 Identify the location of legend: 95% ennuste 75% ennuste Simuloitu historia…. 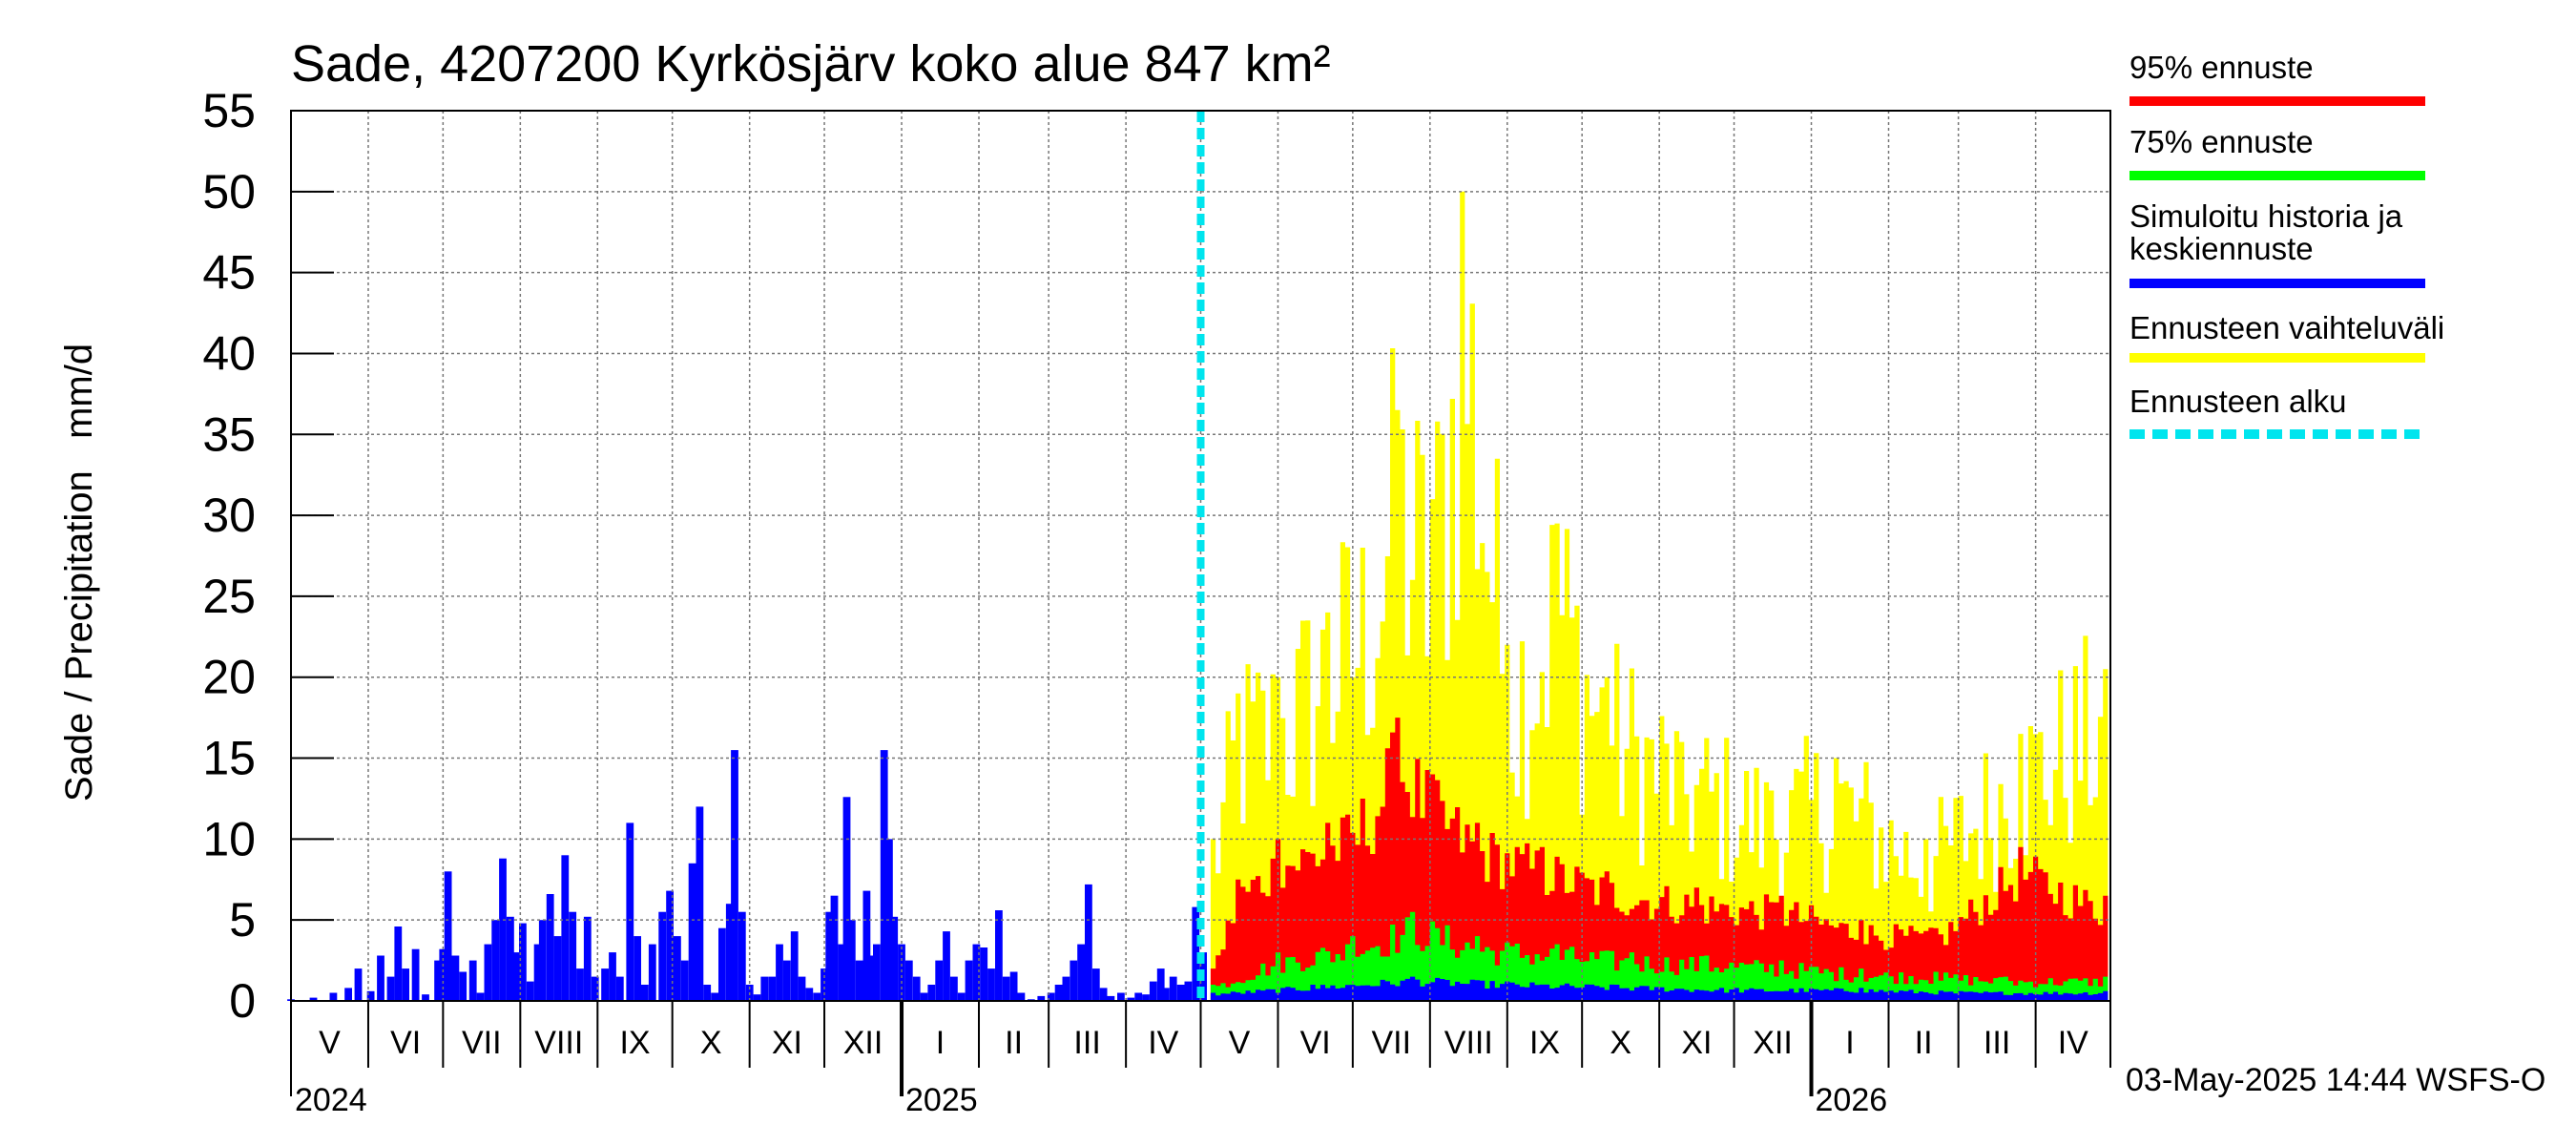
(2286, 244).